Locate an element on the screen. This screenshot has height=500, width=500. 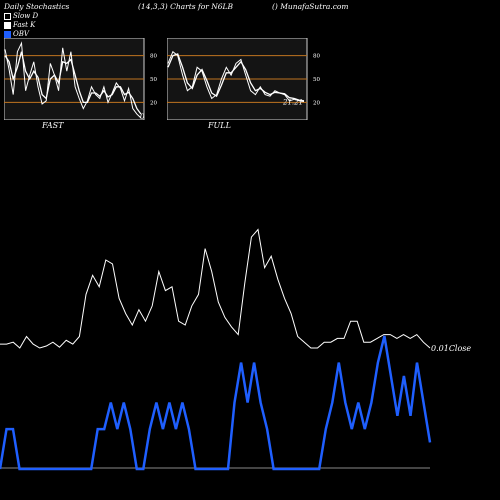
legend-item-obv: OBV is located at coordinates (16, 34).